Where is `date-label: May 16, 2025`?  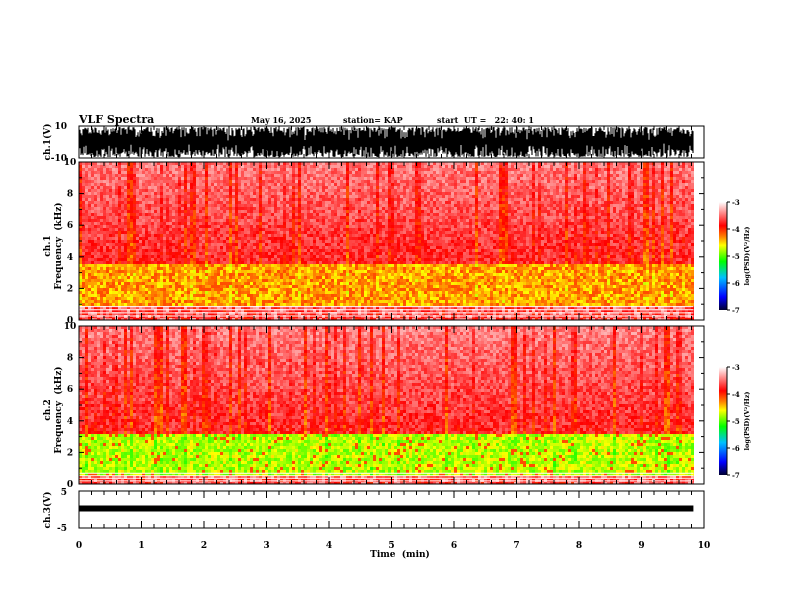
date-label: May 16, 2025 is located at coordinates (281, 120).